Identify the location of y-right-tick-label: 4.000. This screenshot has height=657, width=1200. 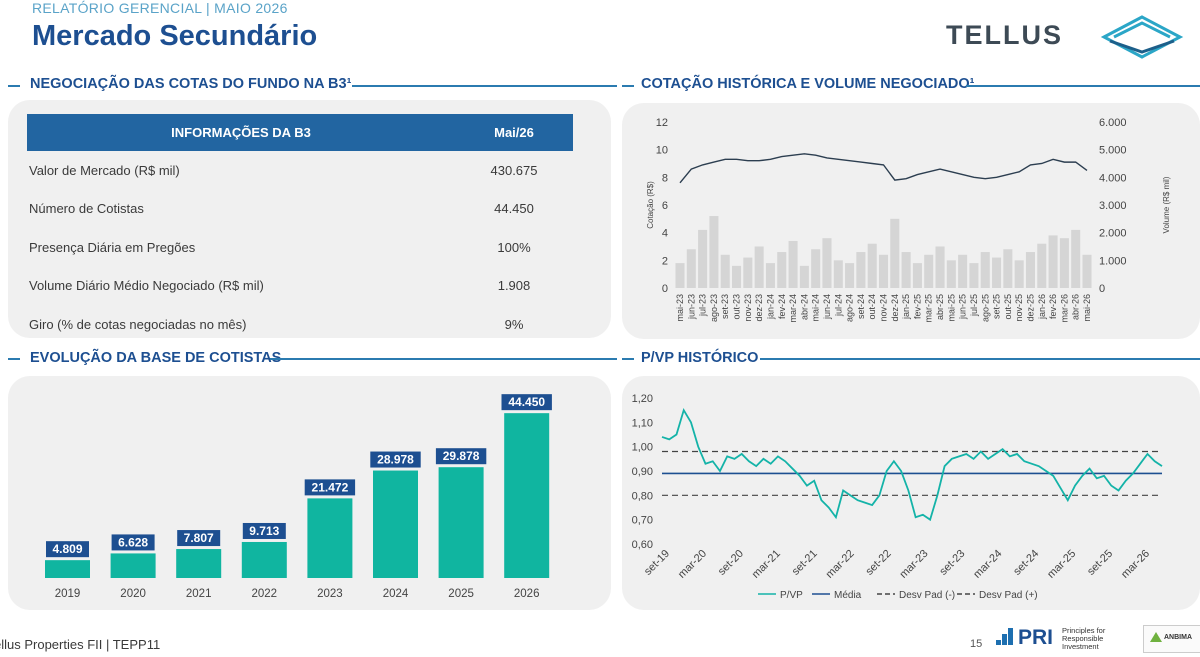
(1113, 178).